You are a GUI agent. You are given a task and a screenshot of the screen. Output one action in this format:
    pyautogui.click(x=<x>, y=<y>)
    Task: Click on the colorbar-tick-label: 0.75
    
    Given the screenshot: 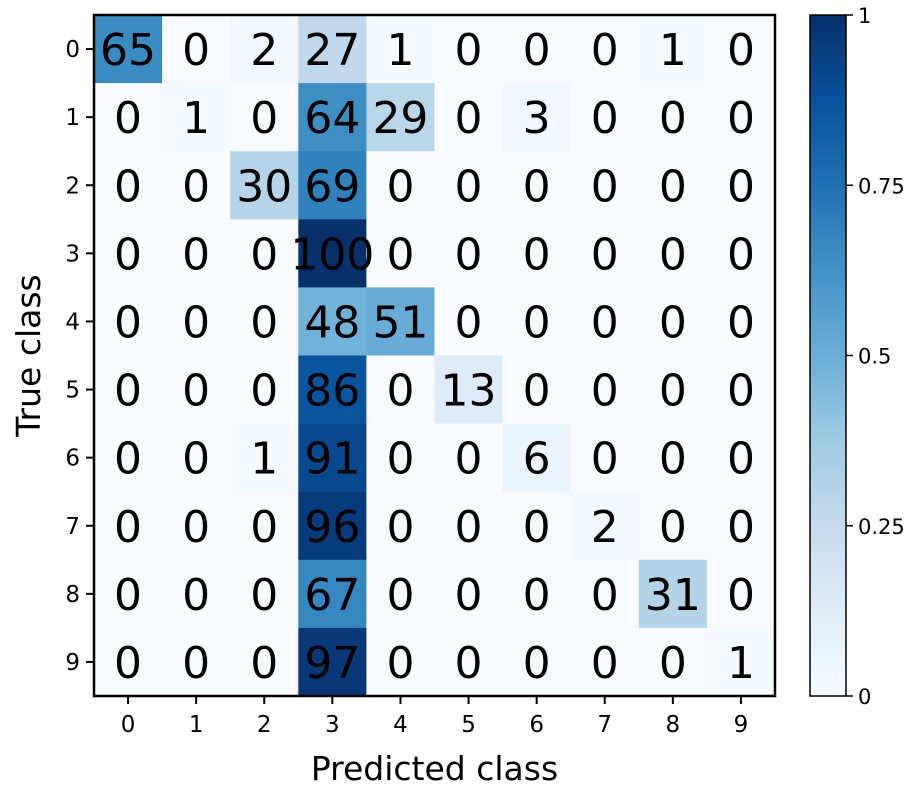 What is the action you would take?
    pyautogui.click(x=881, y=186)
    